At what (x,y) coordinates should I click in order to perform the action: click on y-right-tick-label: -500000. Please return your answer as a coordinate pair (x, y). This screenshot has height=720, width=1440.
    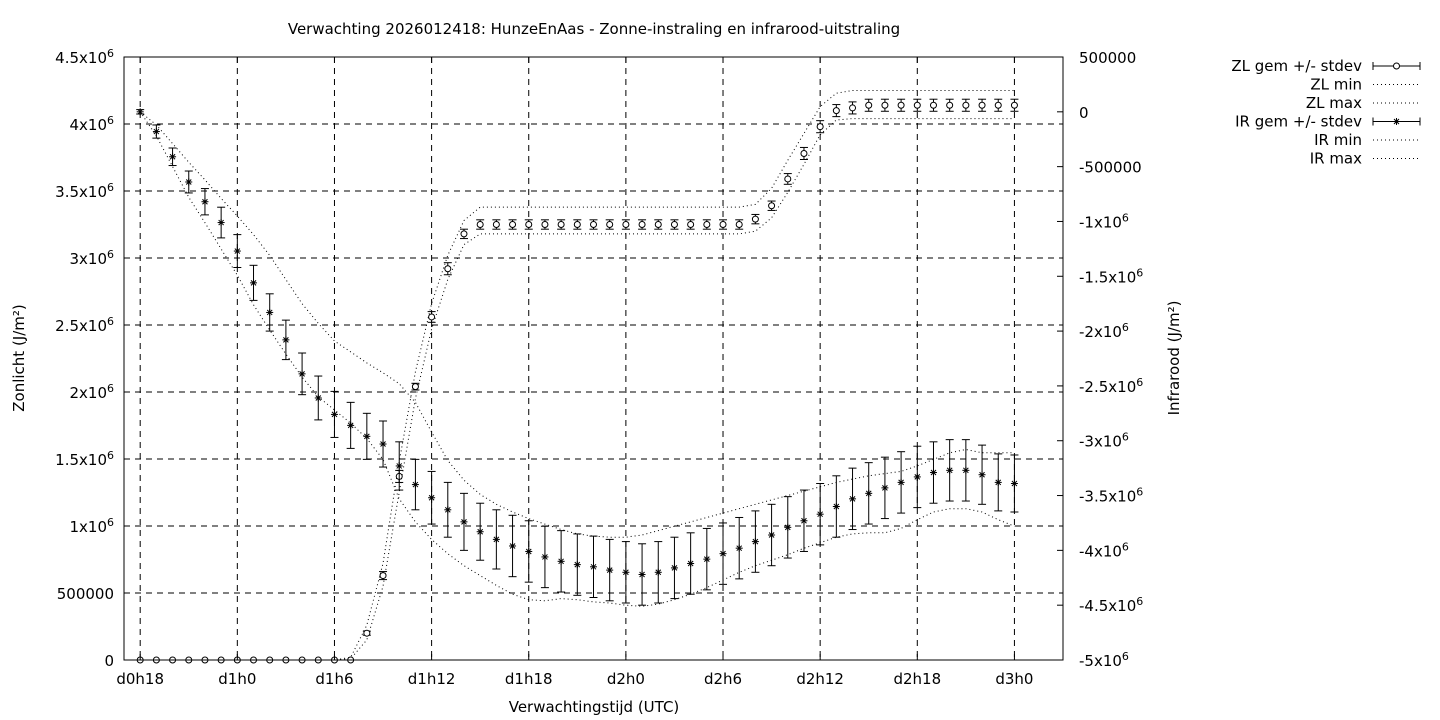
    Looking at the image, I should click on (1110, 168).